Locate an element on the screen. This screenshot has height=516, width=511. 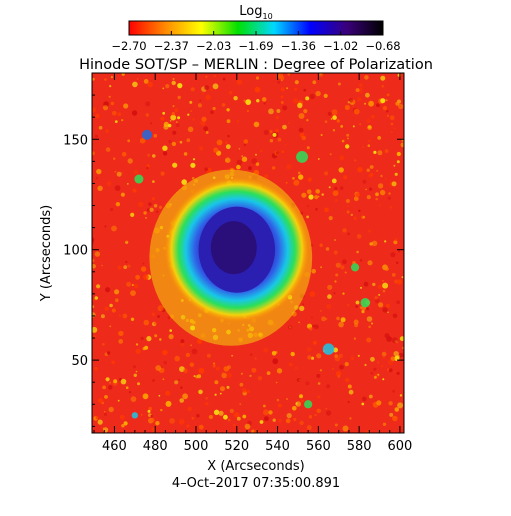
sunspot-umbra-core is located at coordinates (233, 248).